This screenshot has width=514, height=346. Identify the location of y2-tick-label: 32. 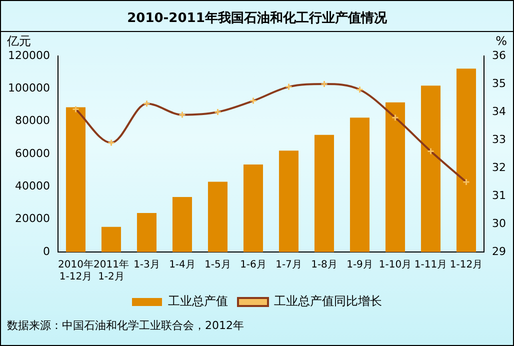
(499, 167).